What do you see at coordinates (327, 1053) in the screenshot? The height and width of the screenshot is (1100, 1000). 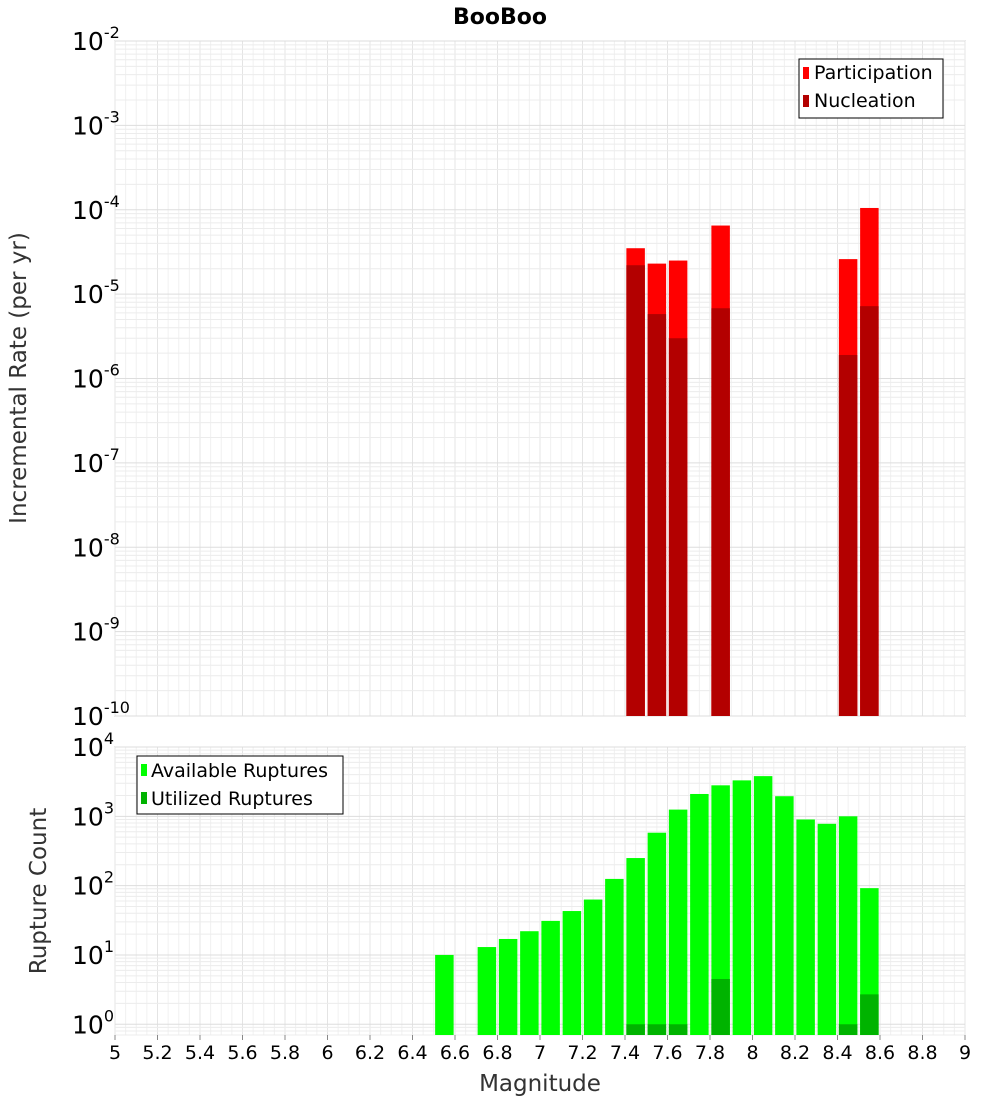 I see `x-tick-label: 6` at bounding box center [327, 1053].